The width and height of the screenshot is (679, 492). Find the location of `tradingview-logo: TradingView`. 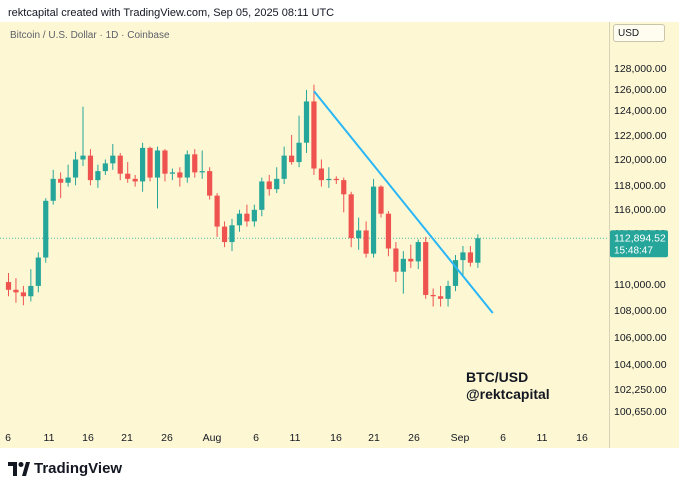

tradingview-logo: TradingView is located at coordinates (65, 468).